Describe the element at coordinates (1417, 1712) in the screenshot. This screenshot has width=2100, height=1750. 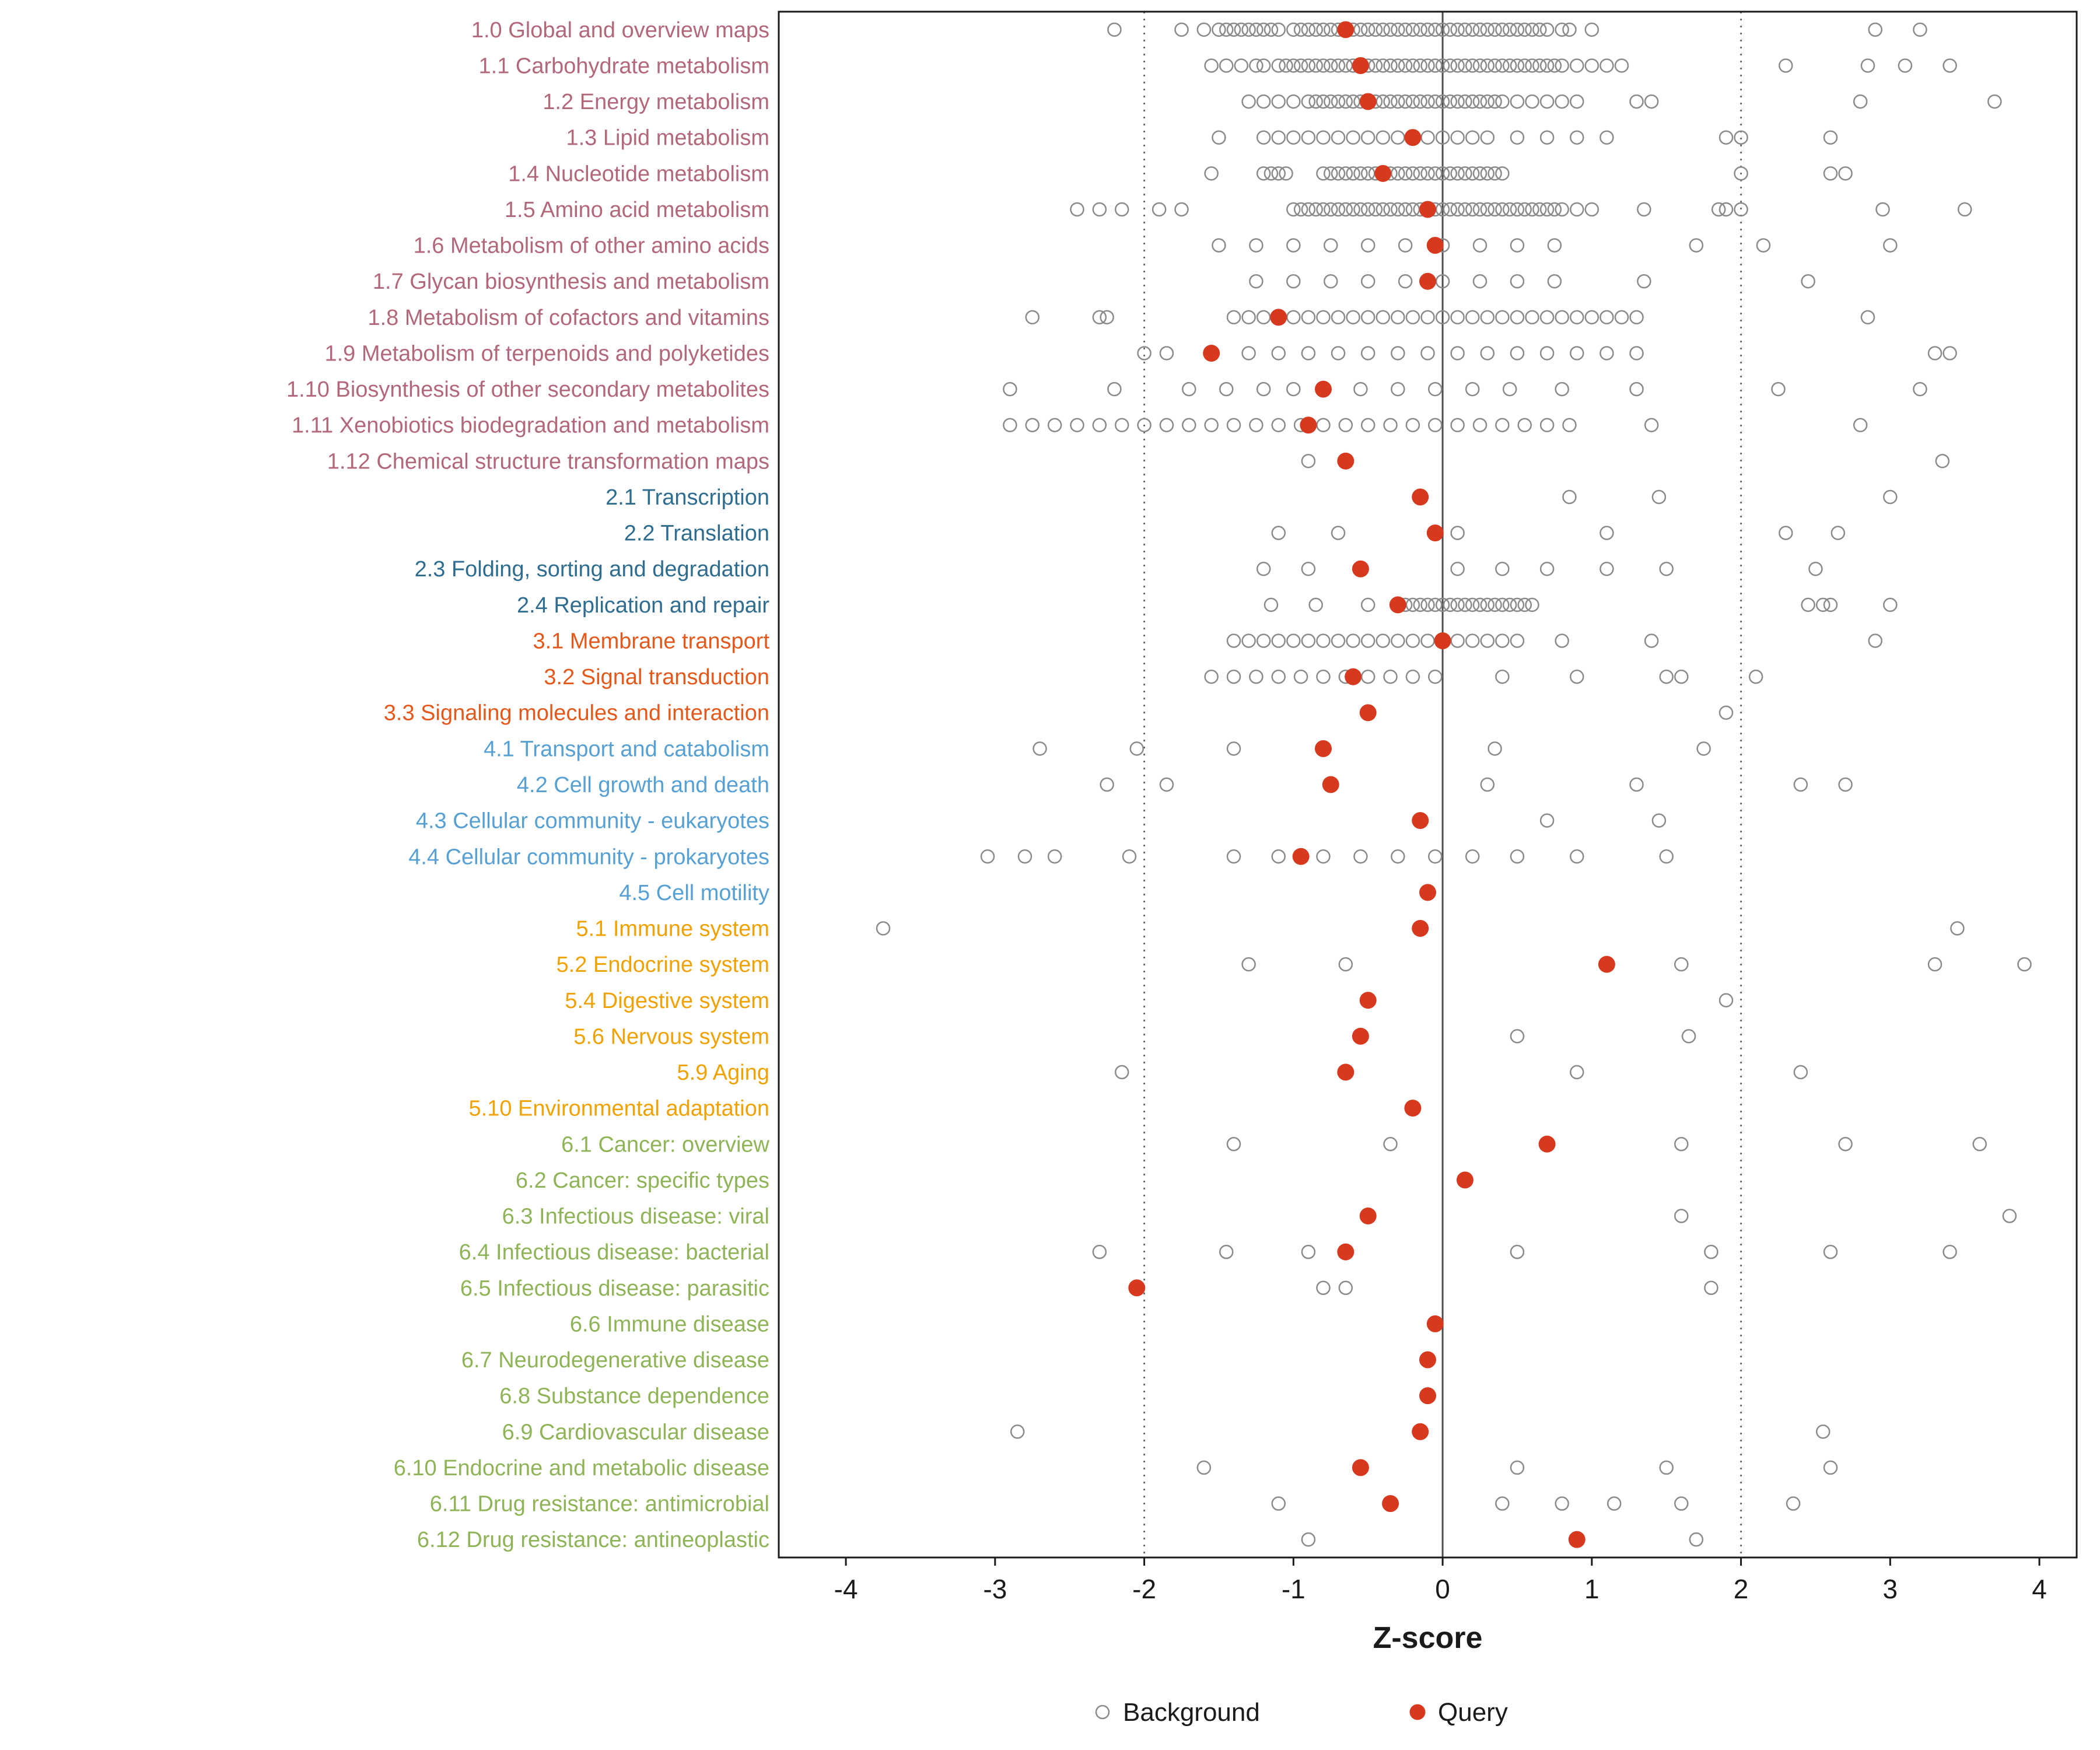
I see `legend-query-marker` at that location.